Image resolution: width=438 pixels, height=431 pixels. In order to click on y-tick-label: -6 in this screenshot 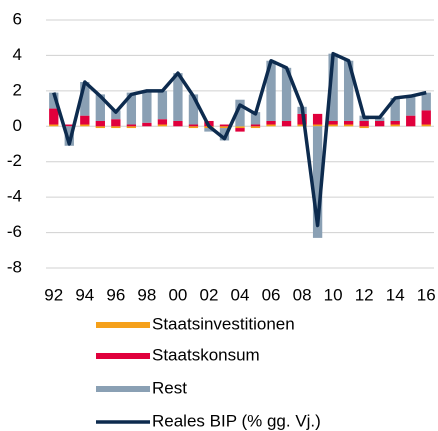, I will do `click(14, 231)`.